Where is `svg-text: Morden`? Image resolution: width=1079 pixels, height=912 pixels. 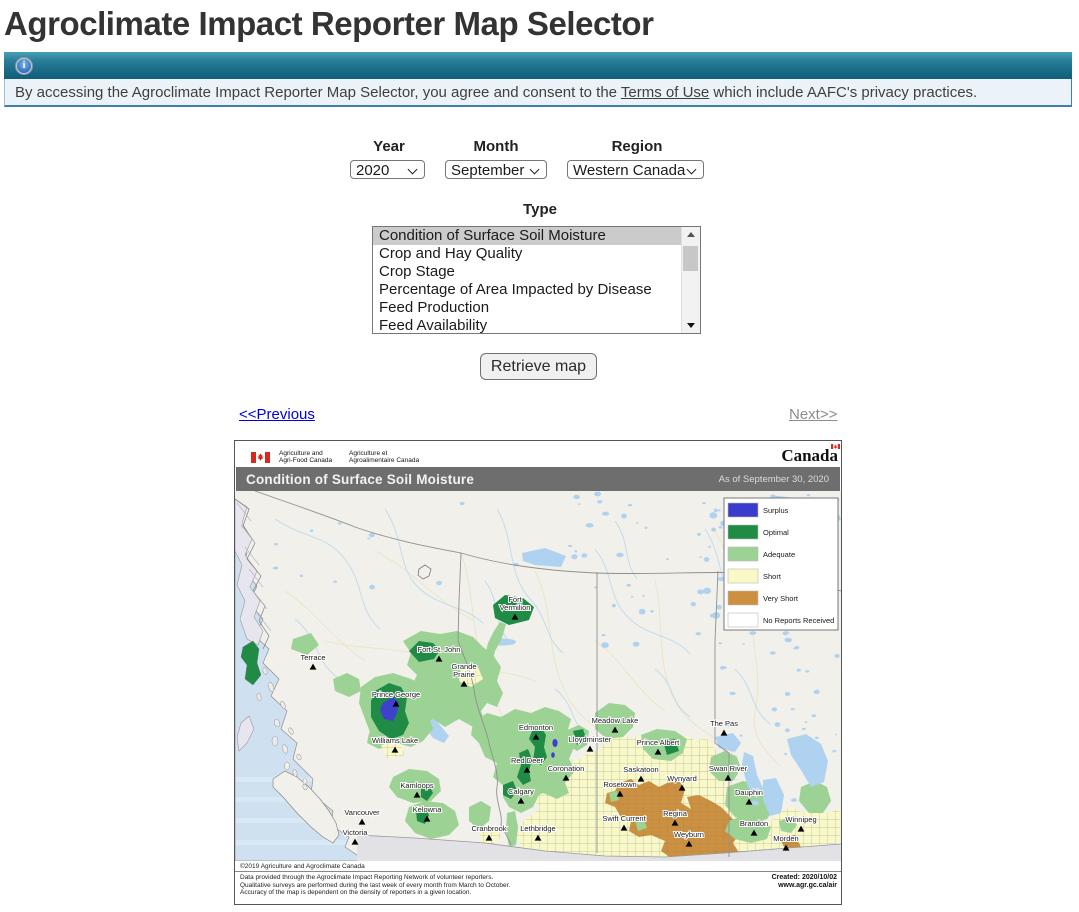
svg-text: Morden is located at coordinates (785, 838).